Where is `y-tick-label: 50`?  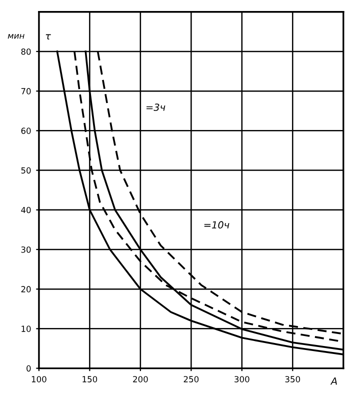 y-tick-label: 50 is located at coordinates (26, 170).